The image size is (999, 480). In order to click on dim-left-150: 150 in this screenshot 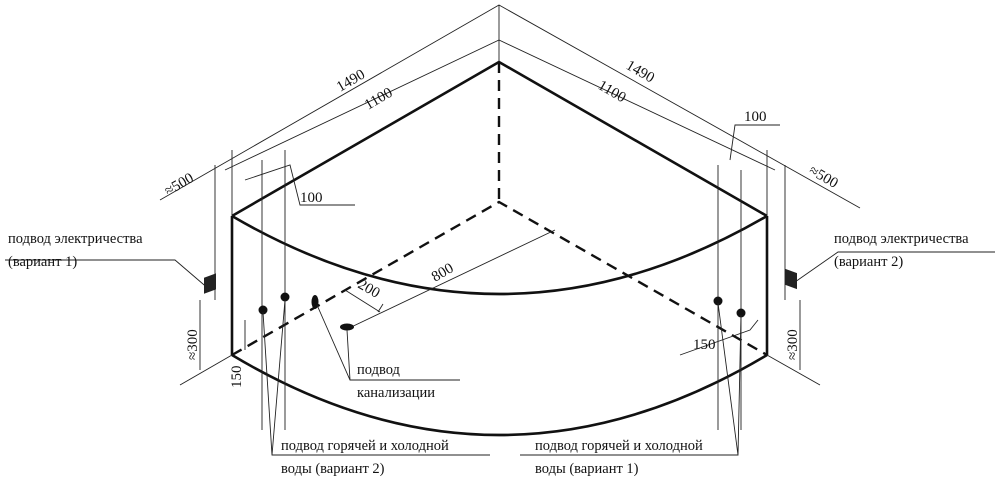, I will do `click(237, 377)`.